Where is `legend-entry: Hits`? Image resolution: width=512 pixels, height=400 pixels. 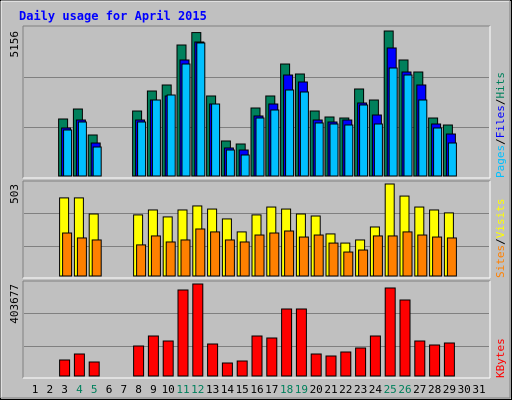 legend-entry: Hits is located at coordinates (500, 85).